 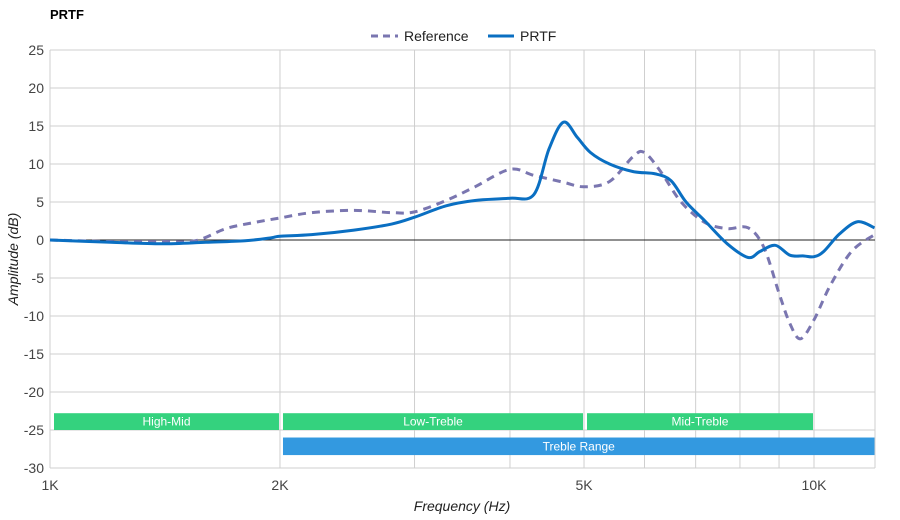 What do you see at coordinates (538, 36) in the screenshot?
I see `legend-prtf-label: PRTF` at bounding box center [538, 36].